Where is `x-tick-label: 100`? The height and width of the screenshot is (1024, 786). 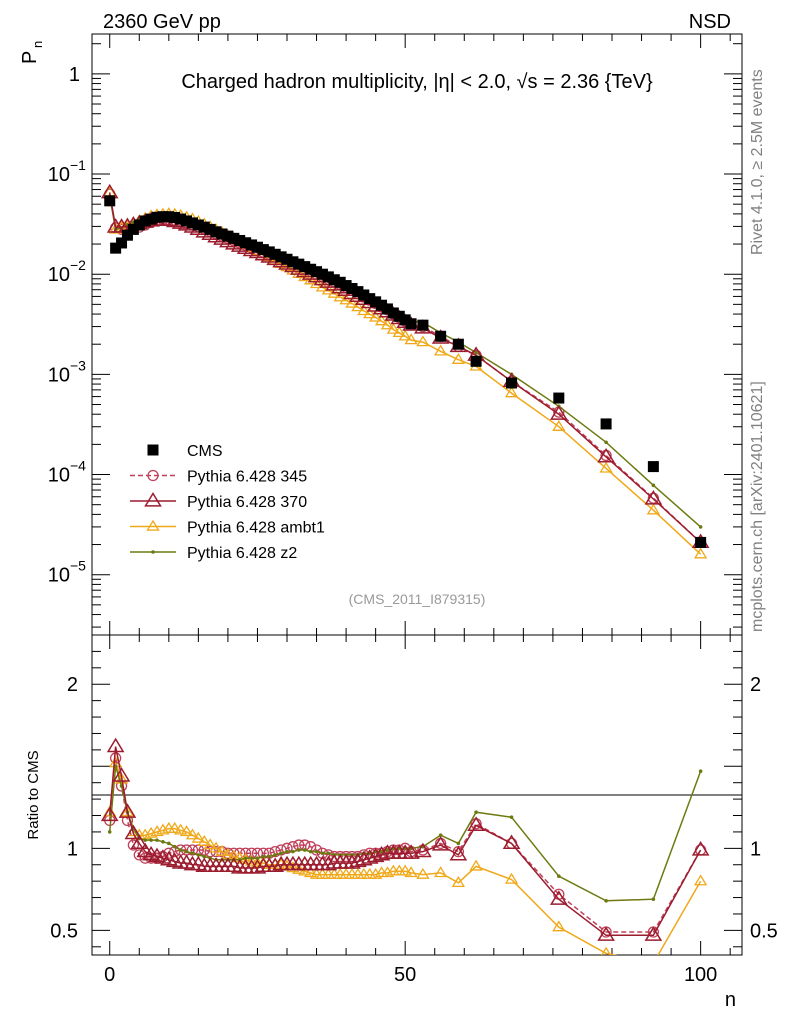 x-tick-label: 100 is located at coordinates (700, 975).